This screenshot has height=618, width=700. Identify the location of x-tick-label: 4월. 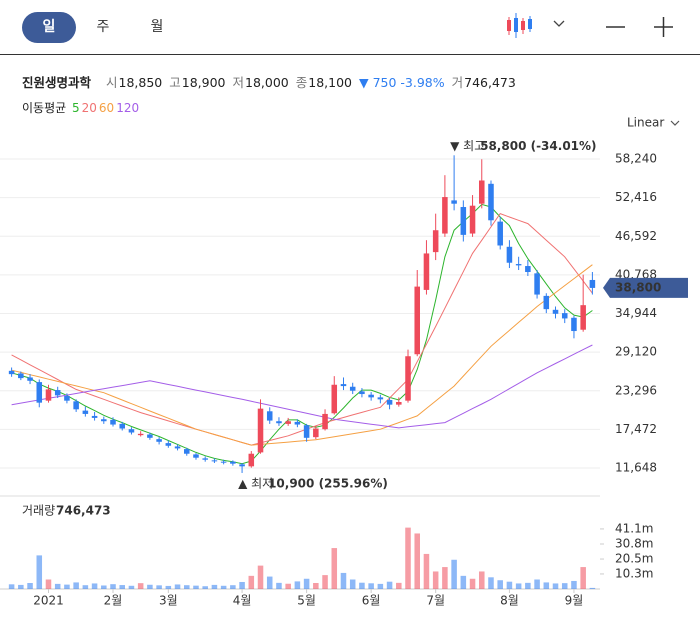
(242, 601).